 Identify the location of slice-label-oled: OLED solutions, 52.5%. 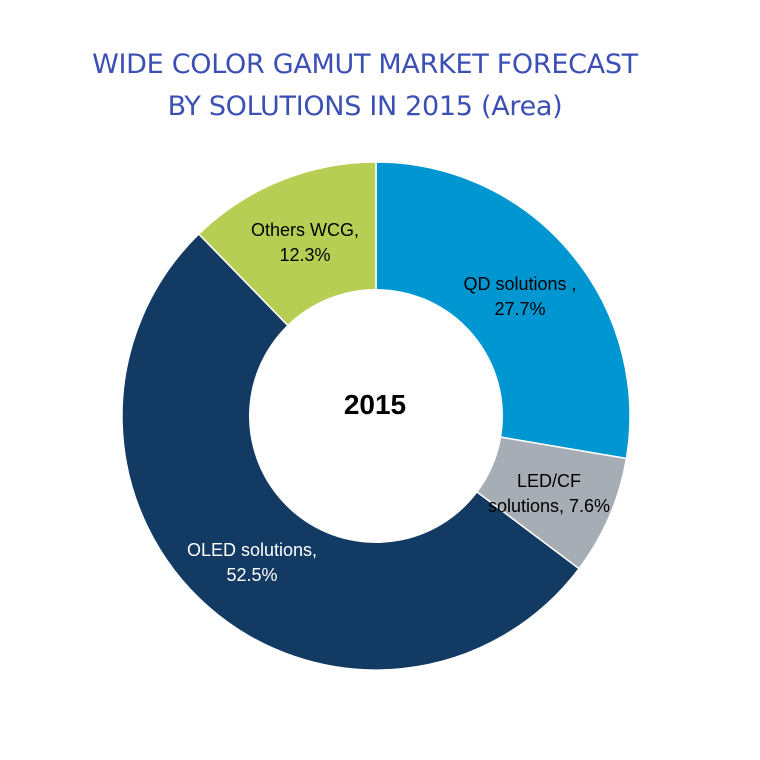
(252, 562).